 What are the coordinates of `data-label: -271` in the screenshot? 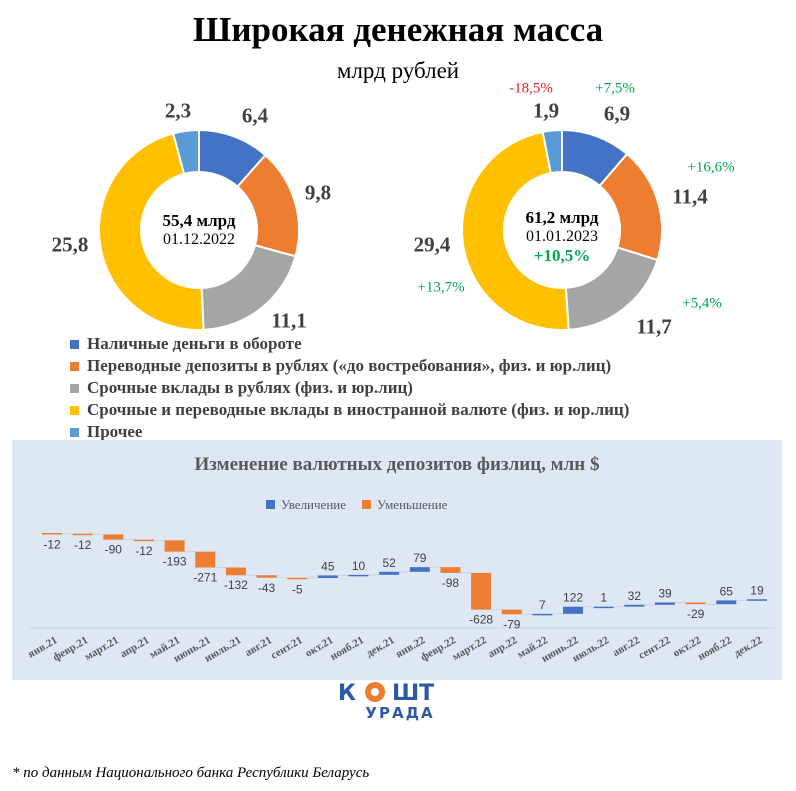 It's located at (205, 578).